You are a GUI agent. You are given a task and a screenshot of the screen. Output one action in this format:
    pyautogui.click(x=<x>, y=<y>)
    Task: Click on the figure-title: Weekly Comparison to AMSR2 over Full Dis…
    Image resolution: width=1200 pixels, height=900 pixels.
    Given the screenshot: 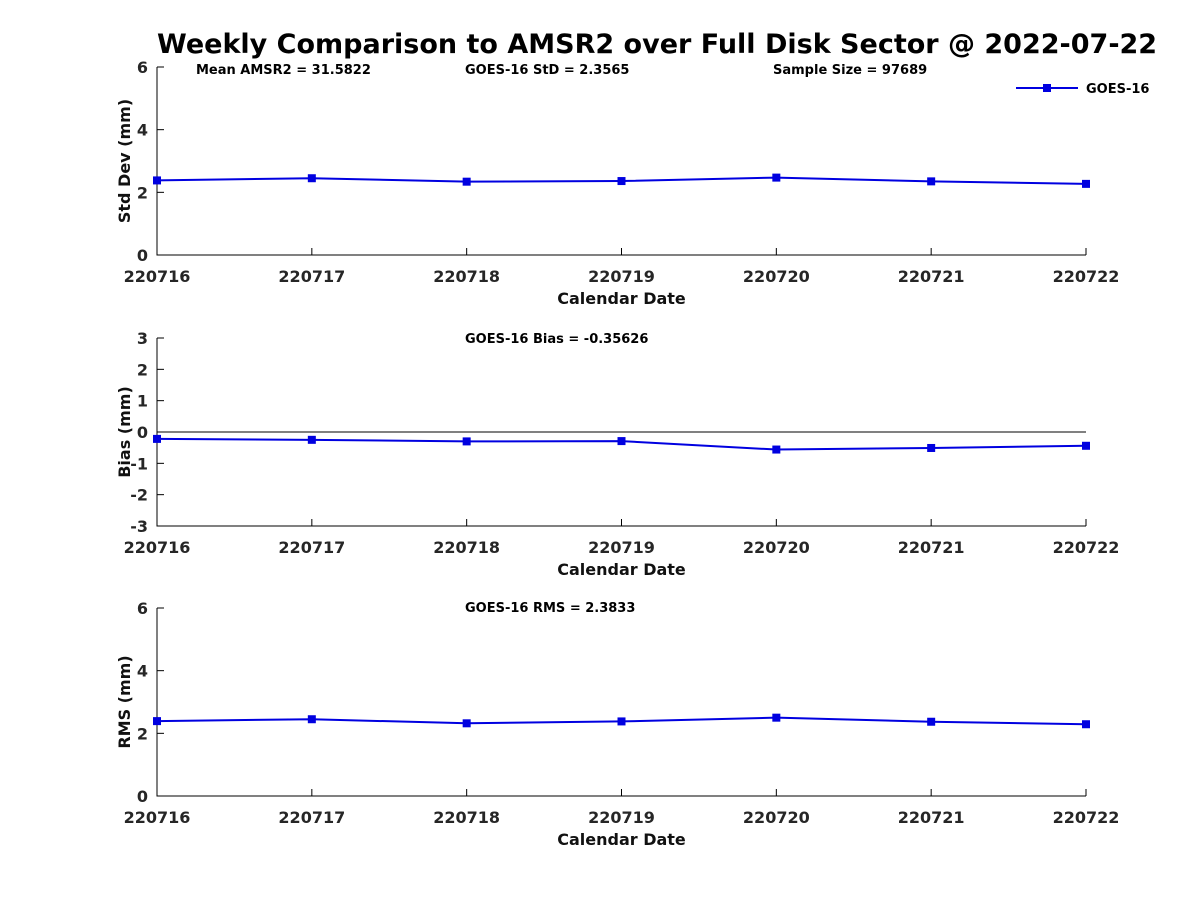 What is the action you would take?
    pyautogui.click(x=657, y=44)
    